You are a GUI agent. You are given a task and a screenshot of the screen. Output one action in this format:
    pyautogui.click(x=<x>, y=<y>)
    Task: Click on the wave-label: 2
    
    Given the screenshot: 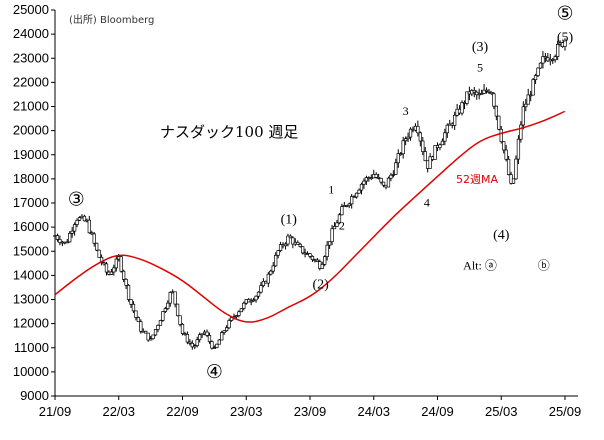 What is the action you would take?
    pyautogui.click(x=342, y=226)
    